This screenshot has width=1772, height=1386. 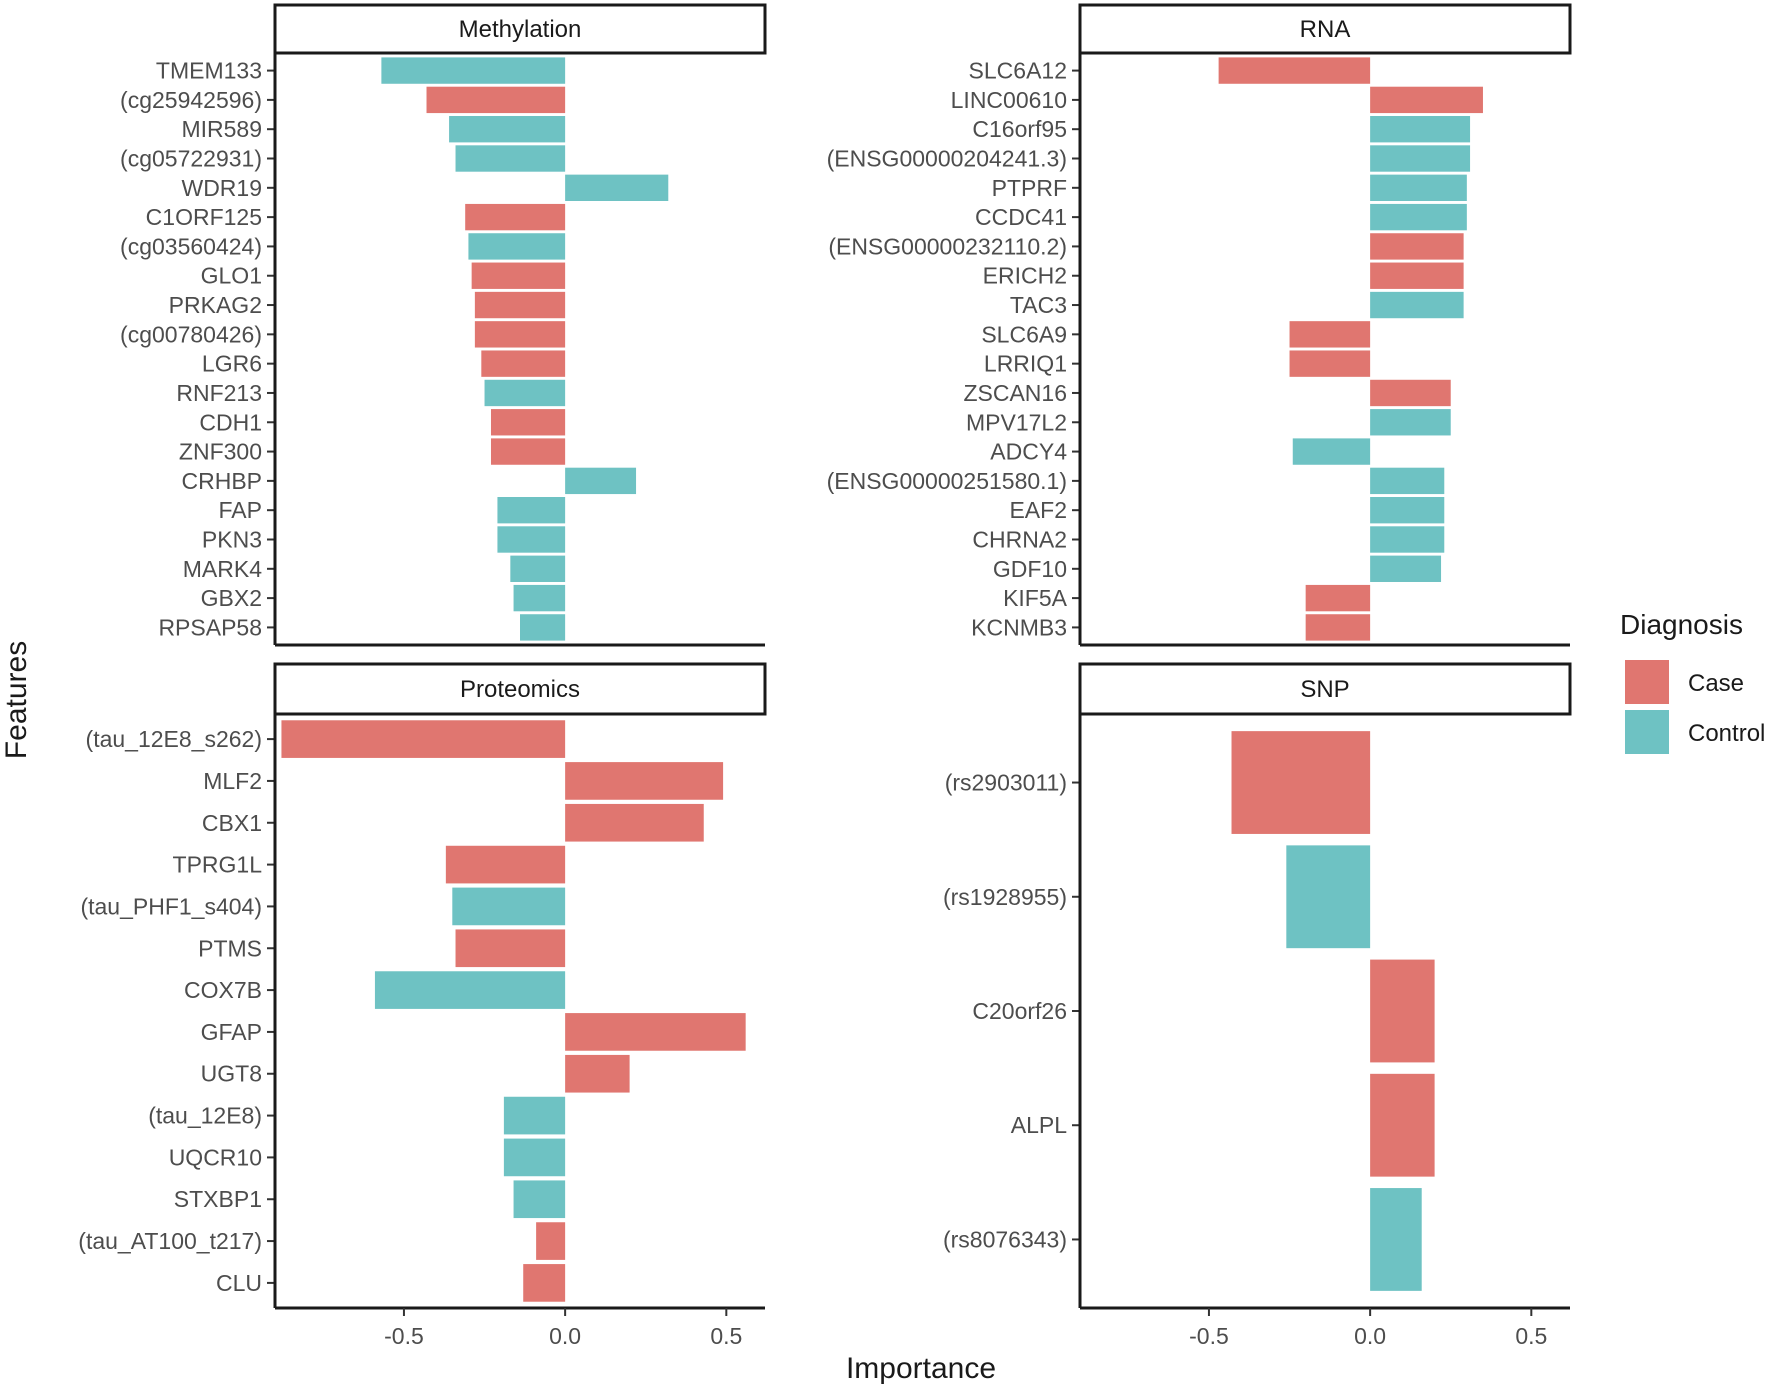 I want to click on x-axis-title: Importance, so click(x=921, y=1368).